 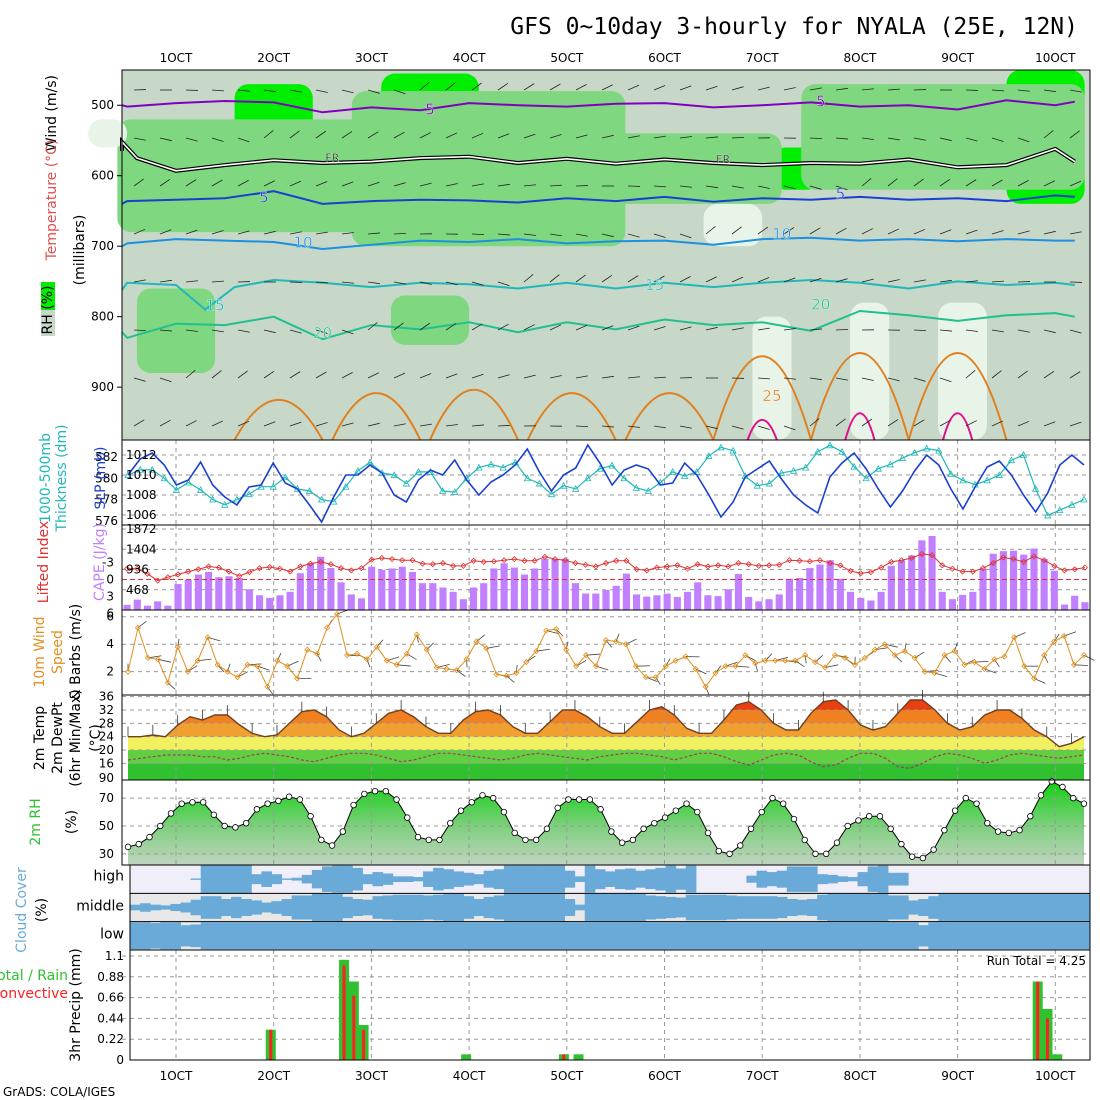 I want to click on precip-tick-label: 0.66, so click(x=110, y=998).